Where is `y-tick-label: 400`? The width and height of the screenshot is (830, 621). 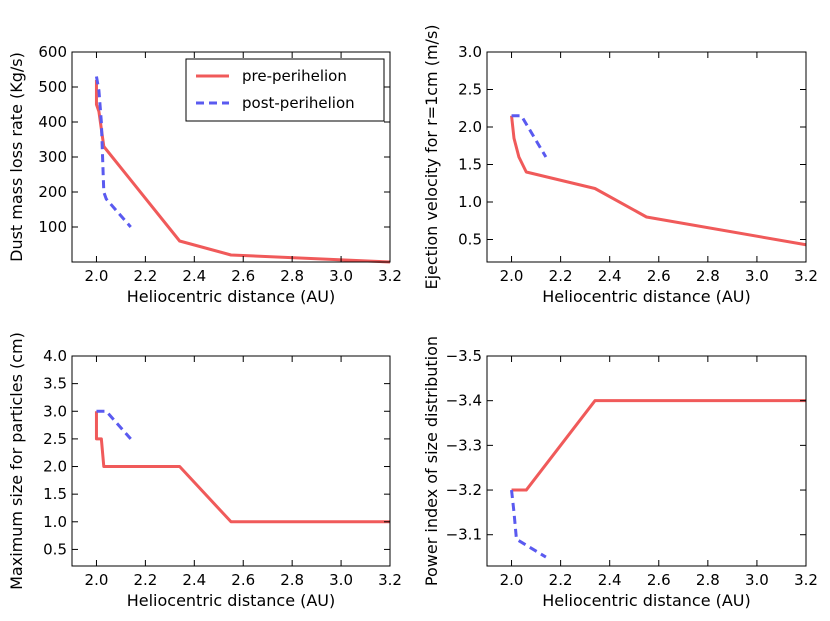
y-tick-label: 400 is located at coordinates (52, 122).